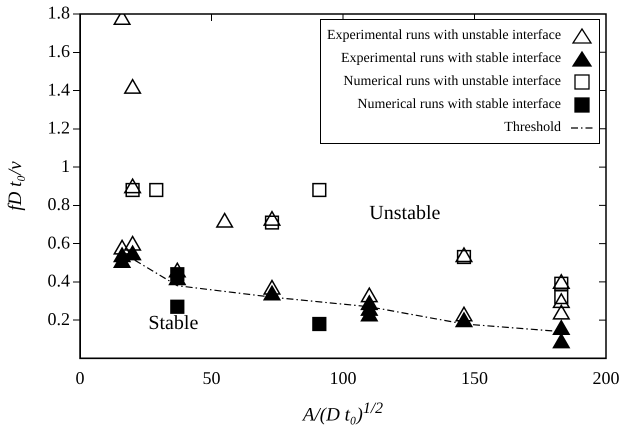  What do you see at coordinates (211, 378) in the screenshot?
I see `x-tick-label: 50` at bounding box center [211, 378].